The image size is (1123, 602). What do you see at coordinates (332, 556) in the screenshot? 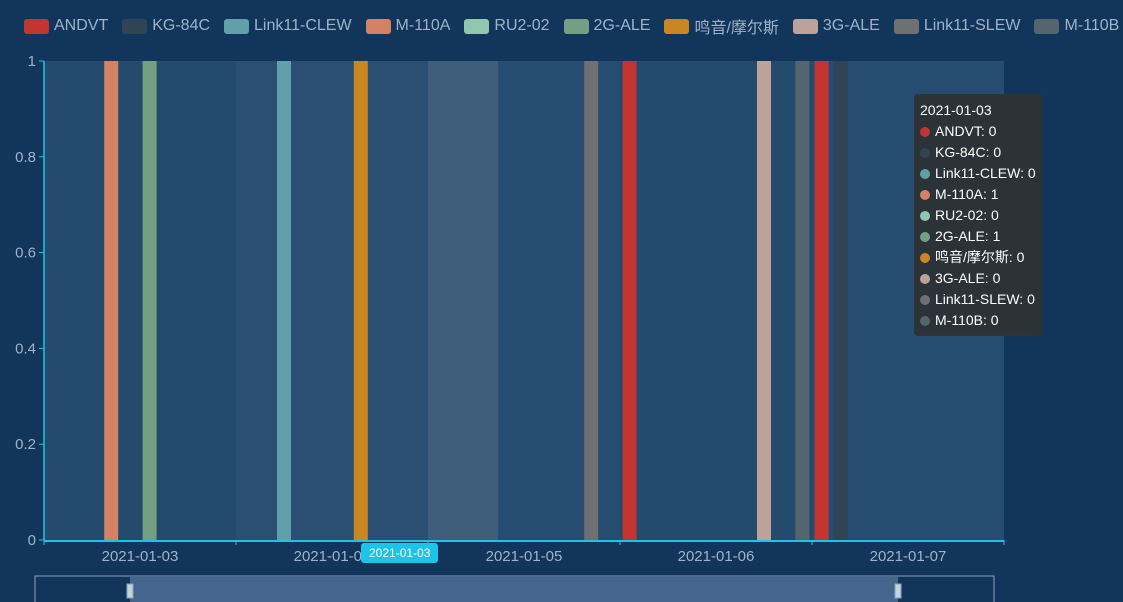
I see `x-tick-label: 2021-01-04` at bounding box center [332, 556].